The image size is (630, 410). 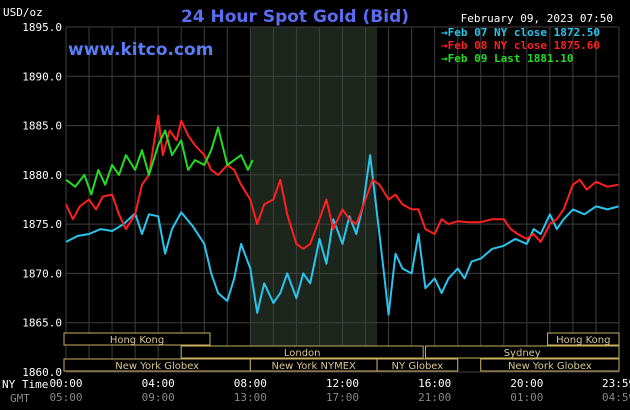 I want to click on legend-entry: →Feb 07 NY close 1872.50, so click(x=520, y=32).